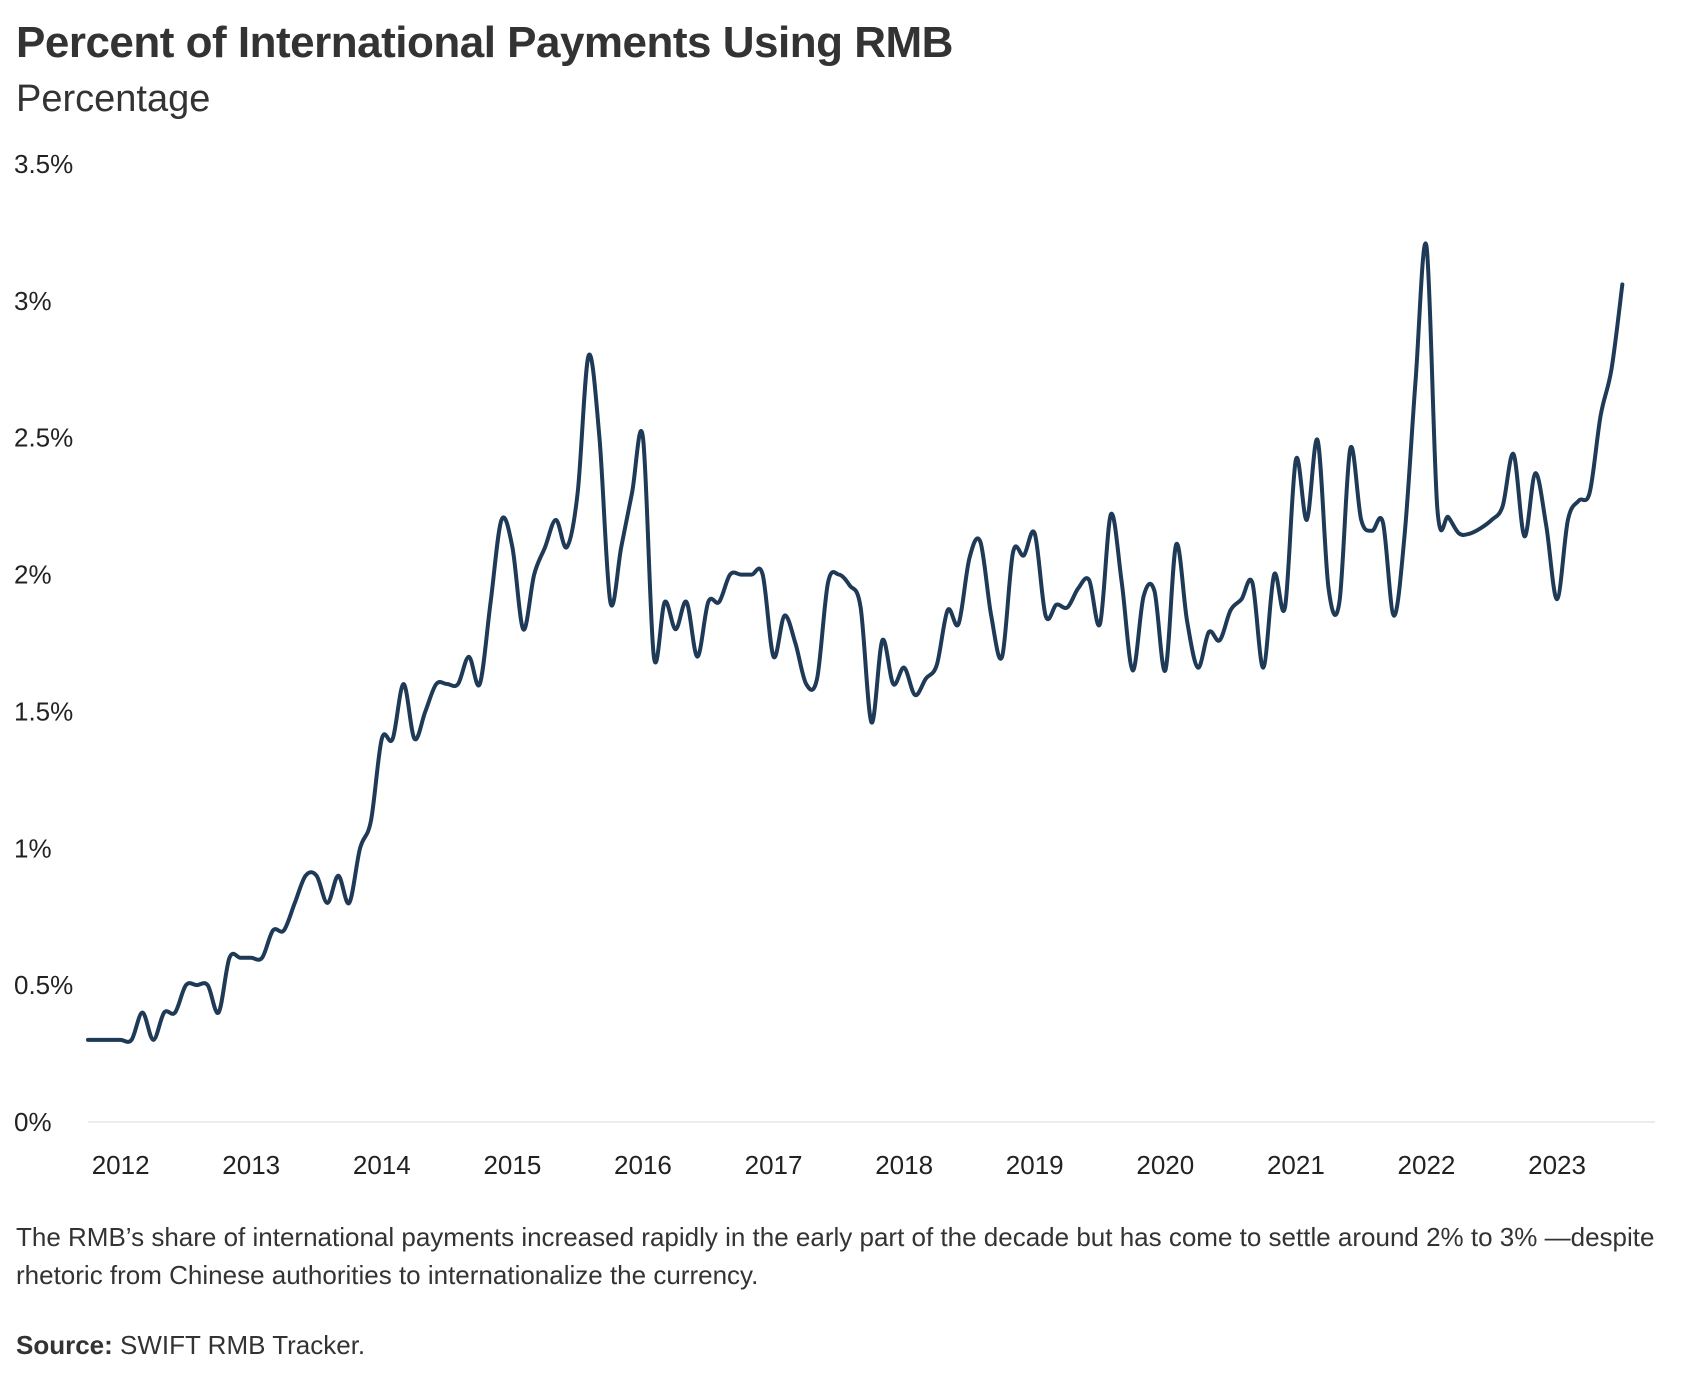 The width and height of the screenshot is (1694, 1376). What do you see at coordinates (121, 1165) in the screenshot?
I see `x-tick-label: 2012` at bounding box center [121, 1165].